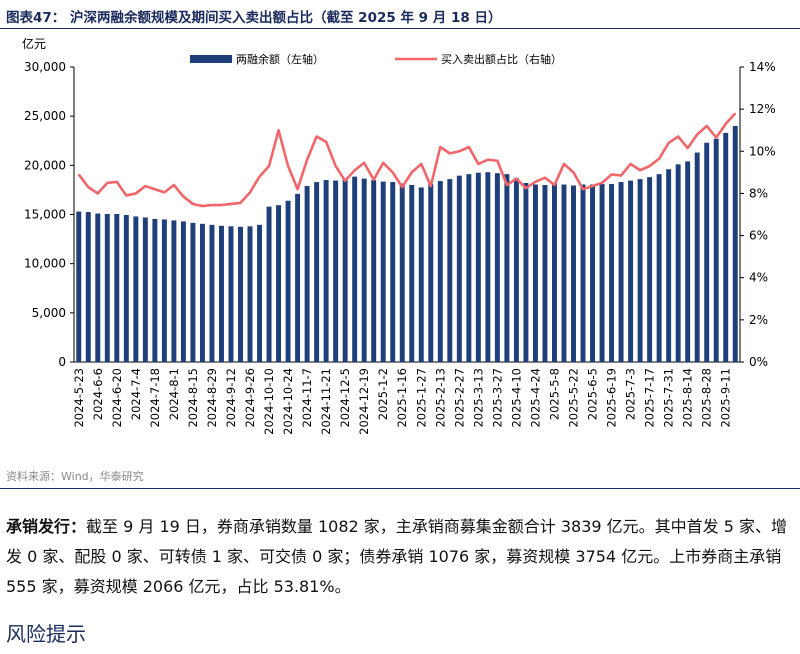 This screenshot has width=800, height=654. I want to click on x-tick-label: 2025-4-24, so click(535, 398).